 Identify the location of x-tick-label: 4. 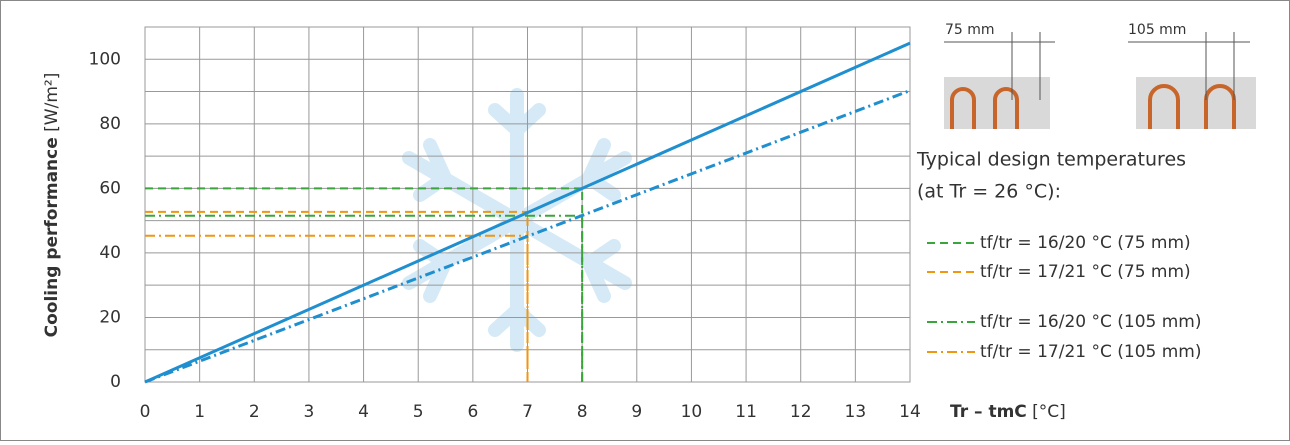
(363, 412).